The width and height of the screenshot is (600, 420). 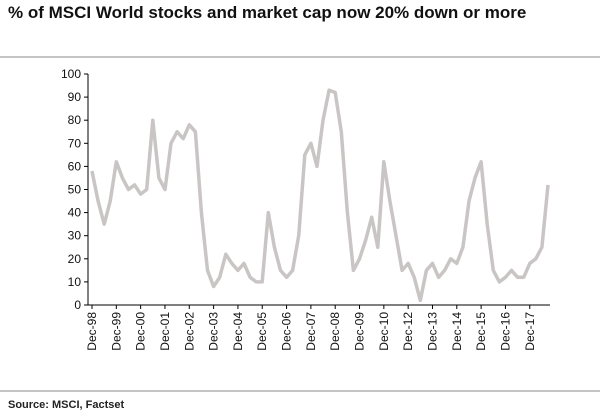 I want to click on y-tick-label: 20, so click(x=75, y=259).